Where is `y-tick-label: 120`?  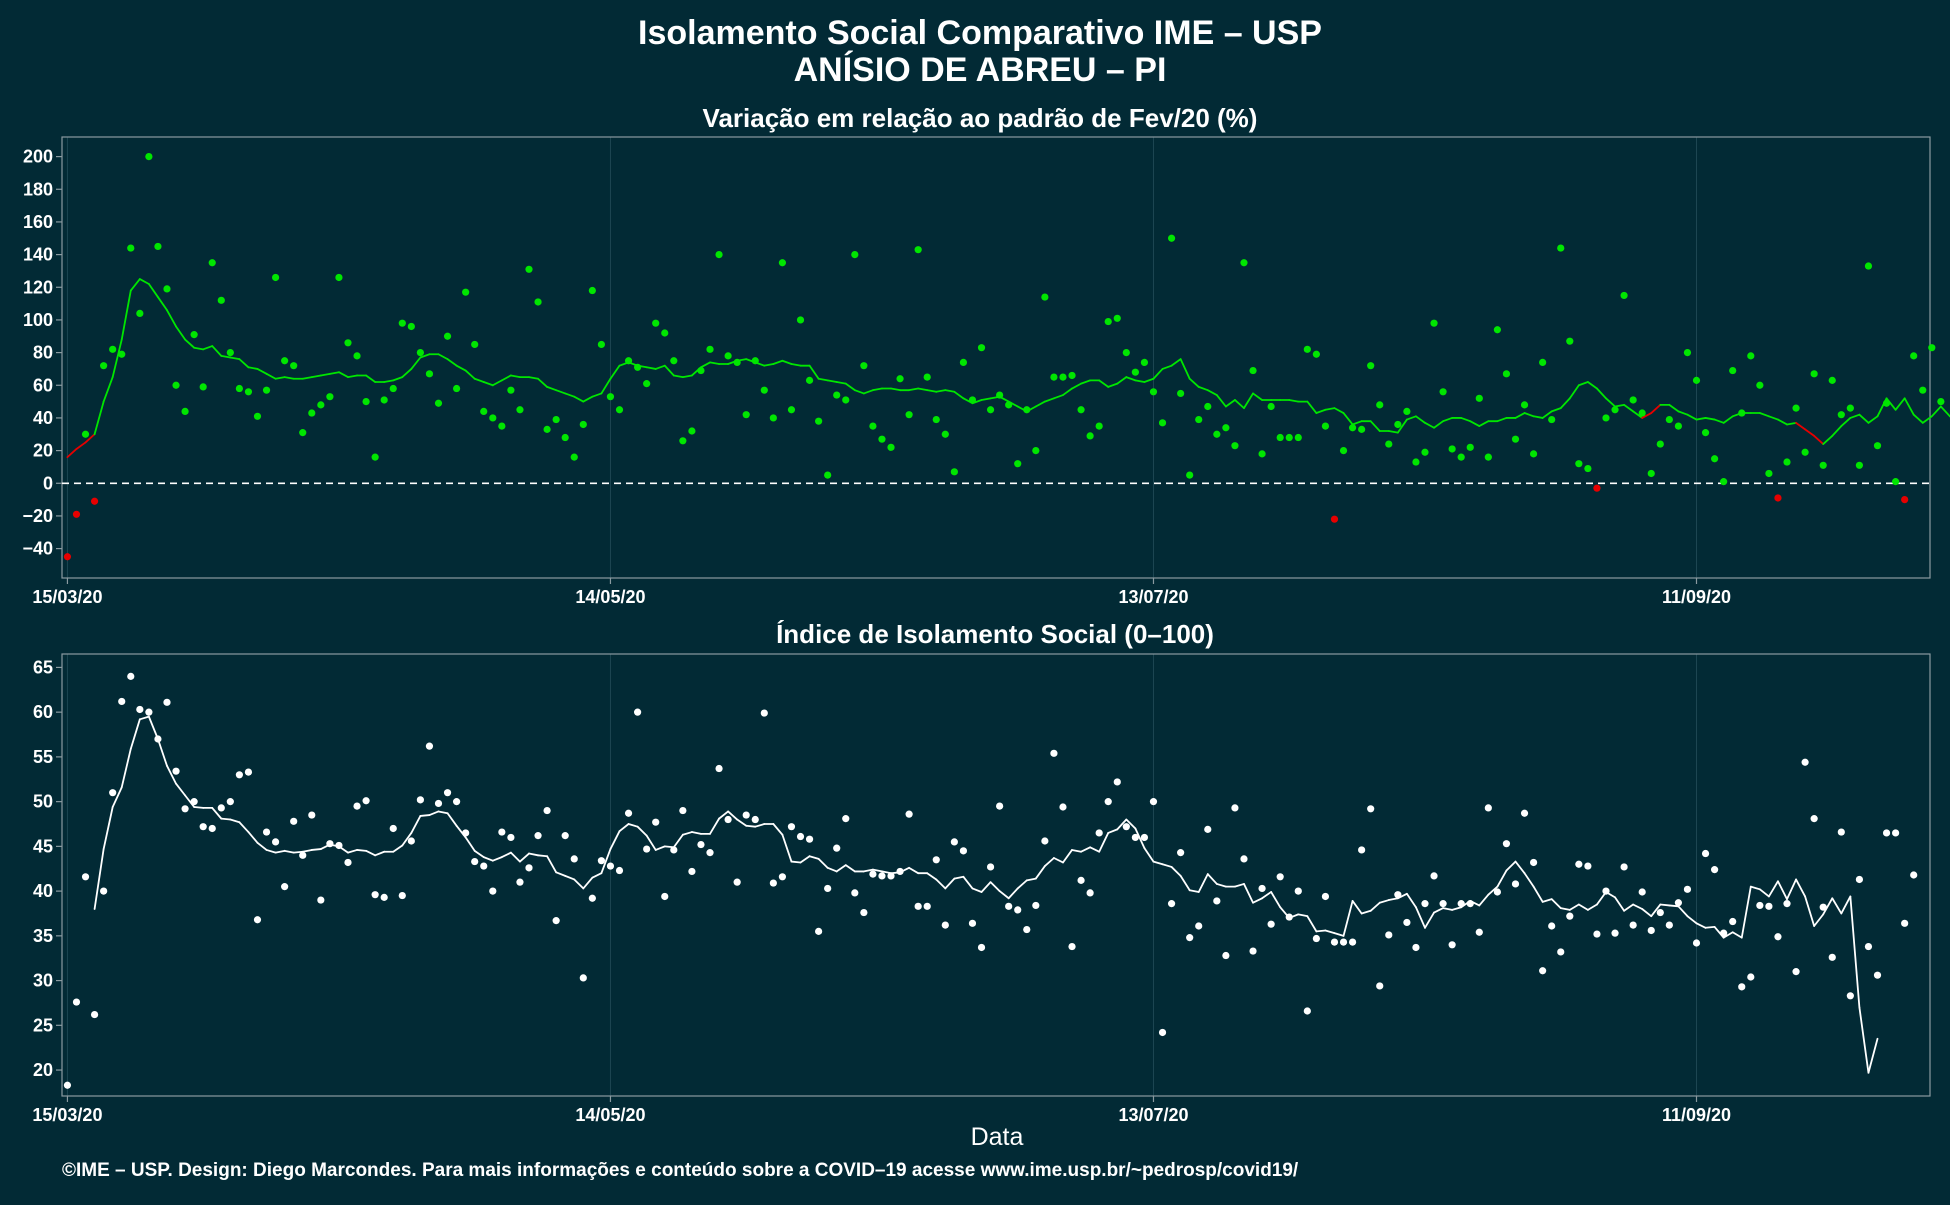 y-tick-label: 120 is located at coordinates (38, 287).